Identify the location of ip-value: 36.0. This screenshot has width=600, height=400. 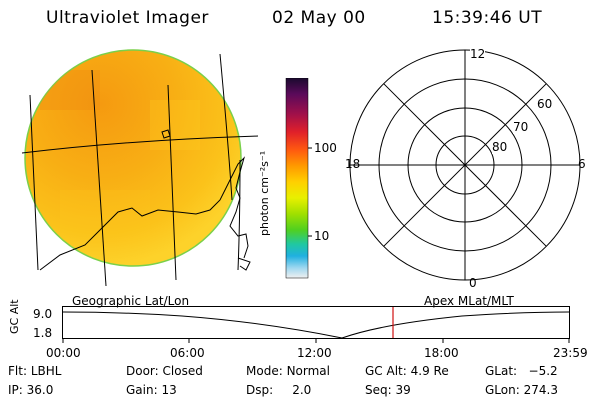
(40, 390).